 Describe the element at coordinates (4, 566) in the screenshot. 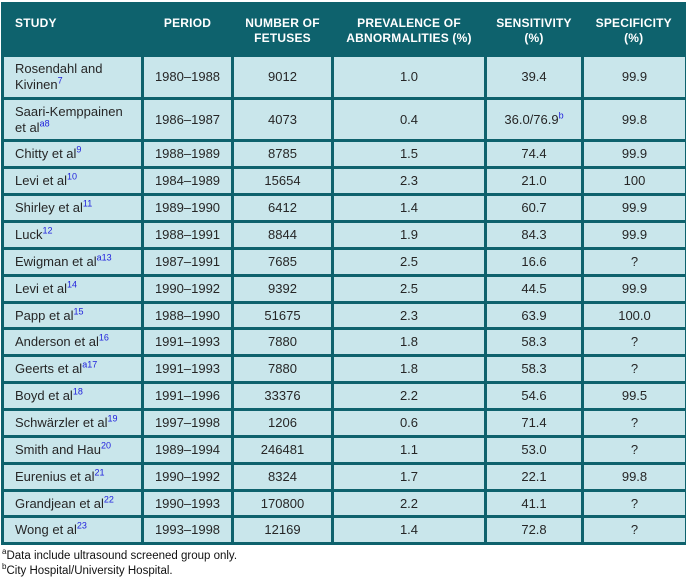

I see `footnote-b-marker: b` at that location.